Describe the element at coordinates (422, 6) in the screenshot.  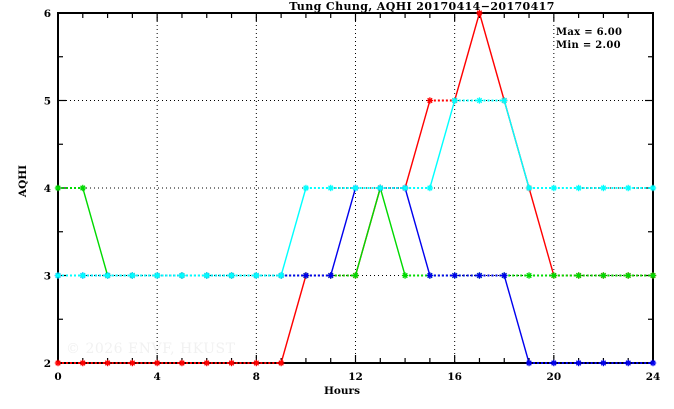
I see `chart-title: Tung Chung, AQHI 20170414−20170417` at that location.